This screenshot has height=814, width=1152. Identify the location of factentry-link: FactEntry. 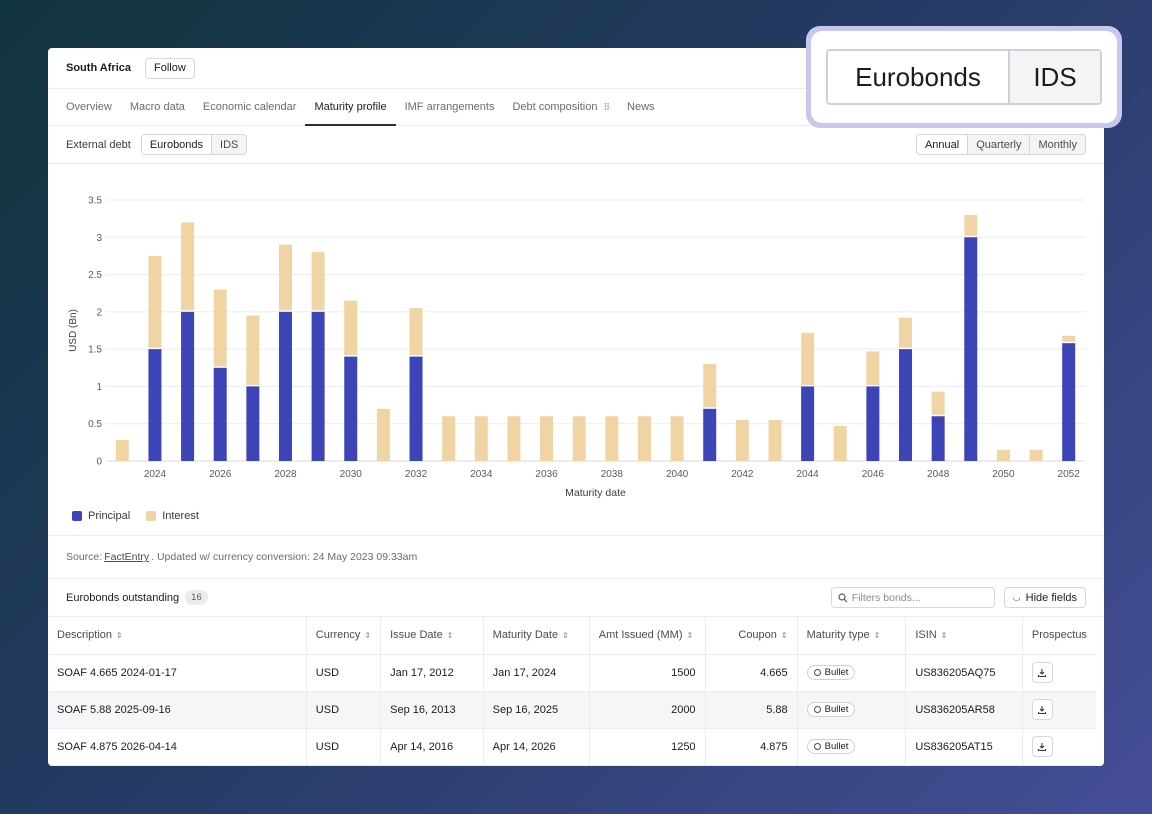
(127, 557).